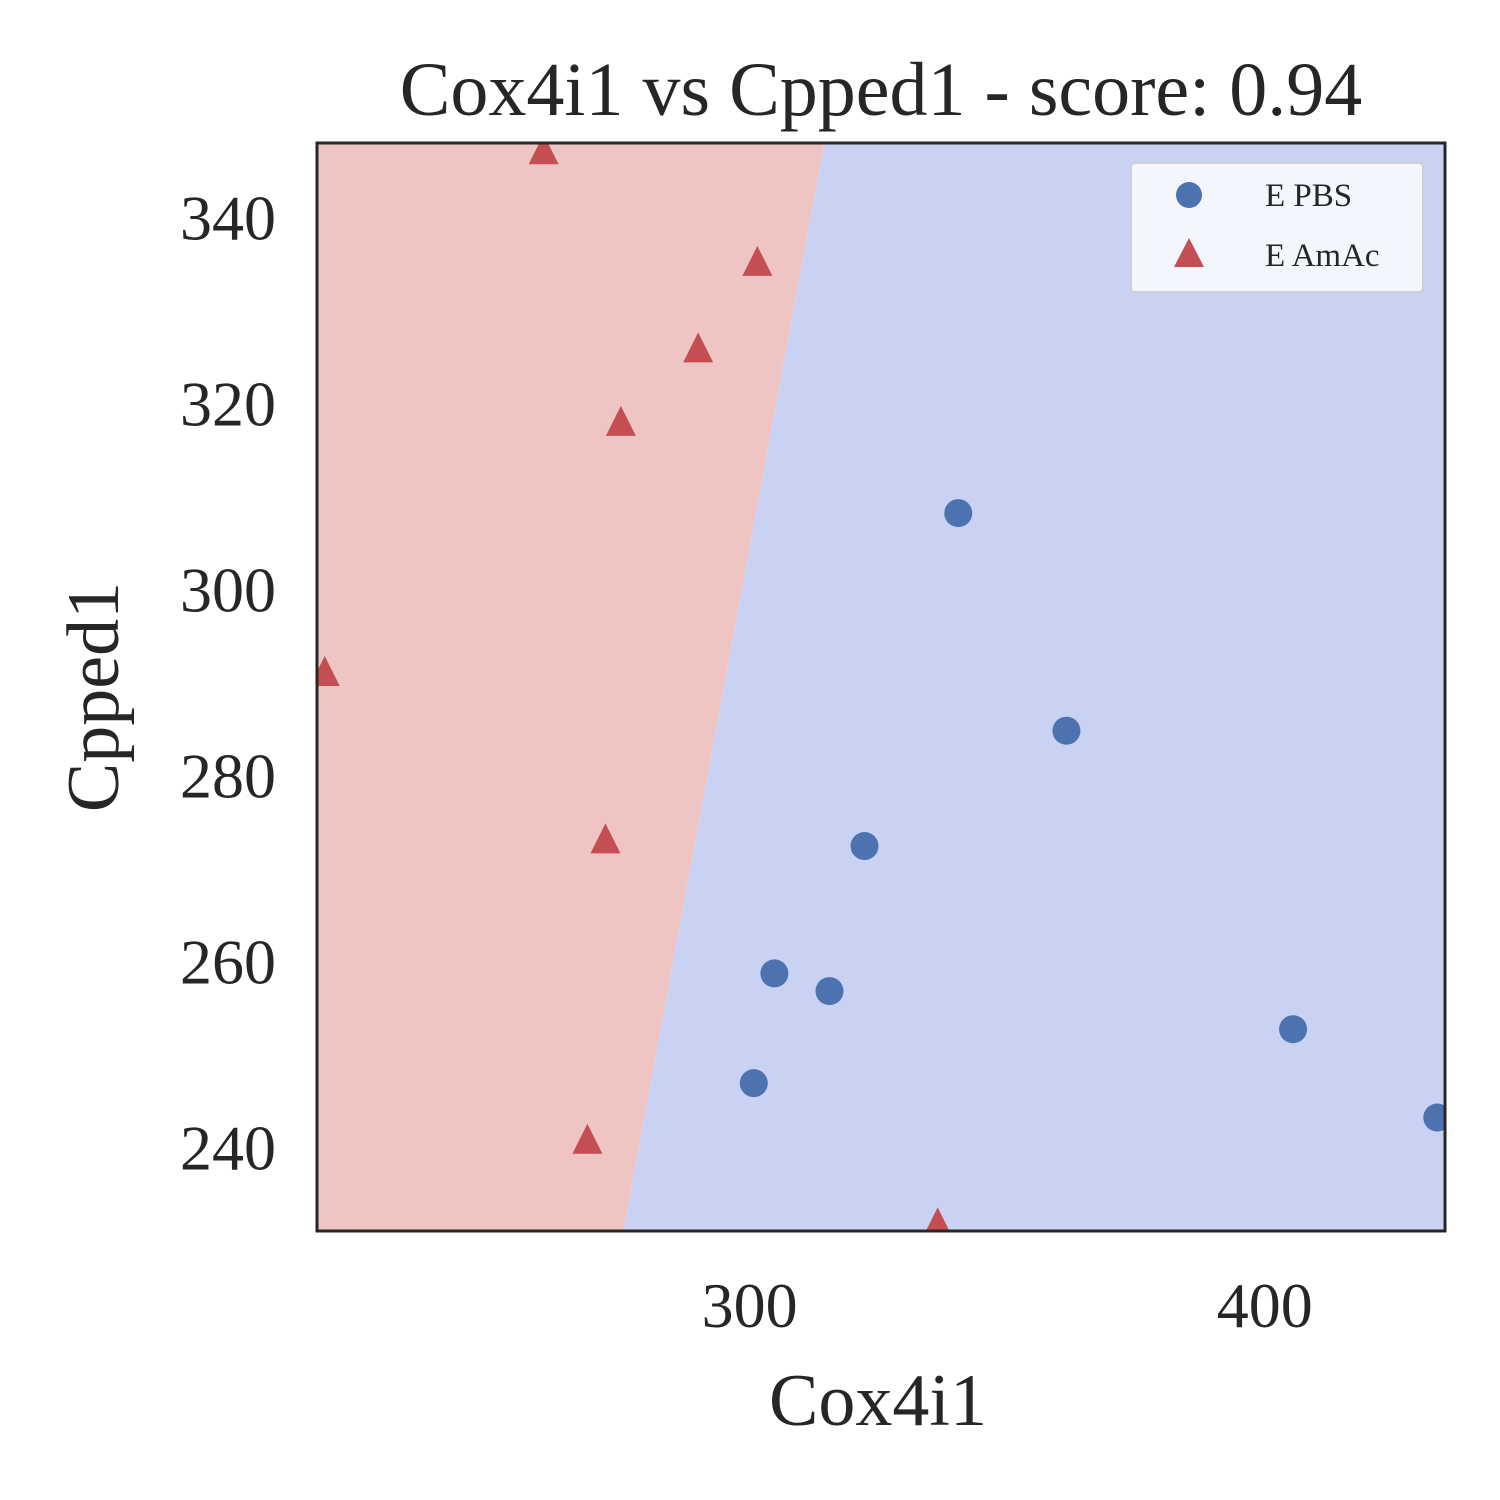 The height and width of the screenshot is (1500, 1500). What do you see at coordinates (228, 589) in the screenshot?
I see `y-tick-label: 300` at bounding box center [228, 589].